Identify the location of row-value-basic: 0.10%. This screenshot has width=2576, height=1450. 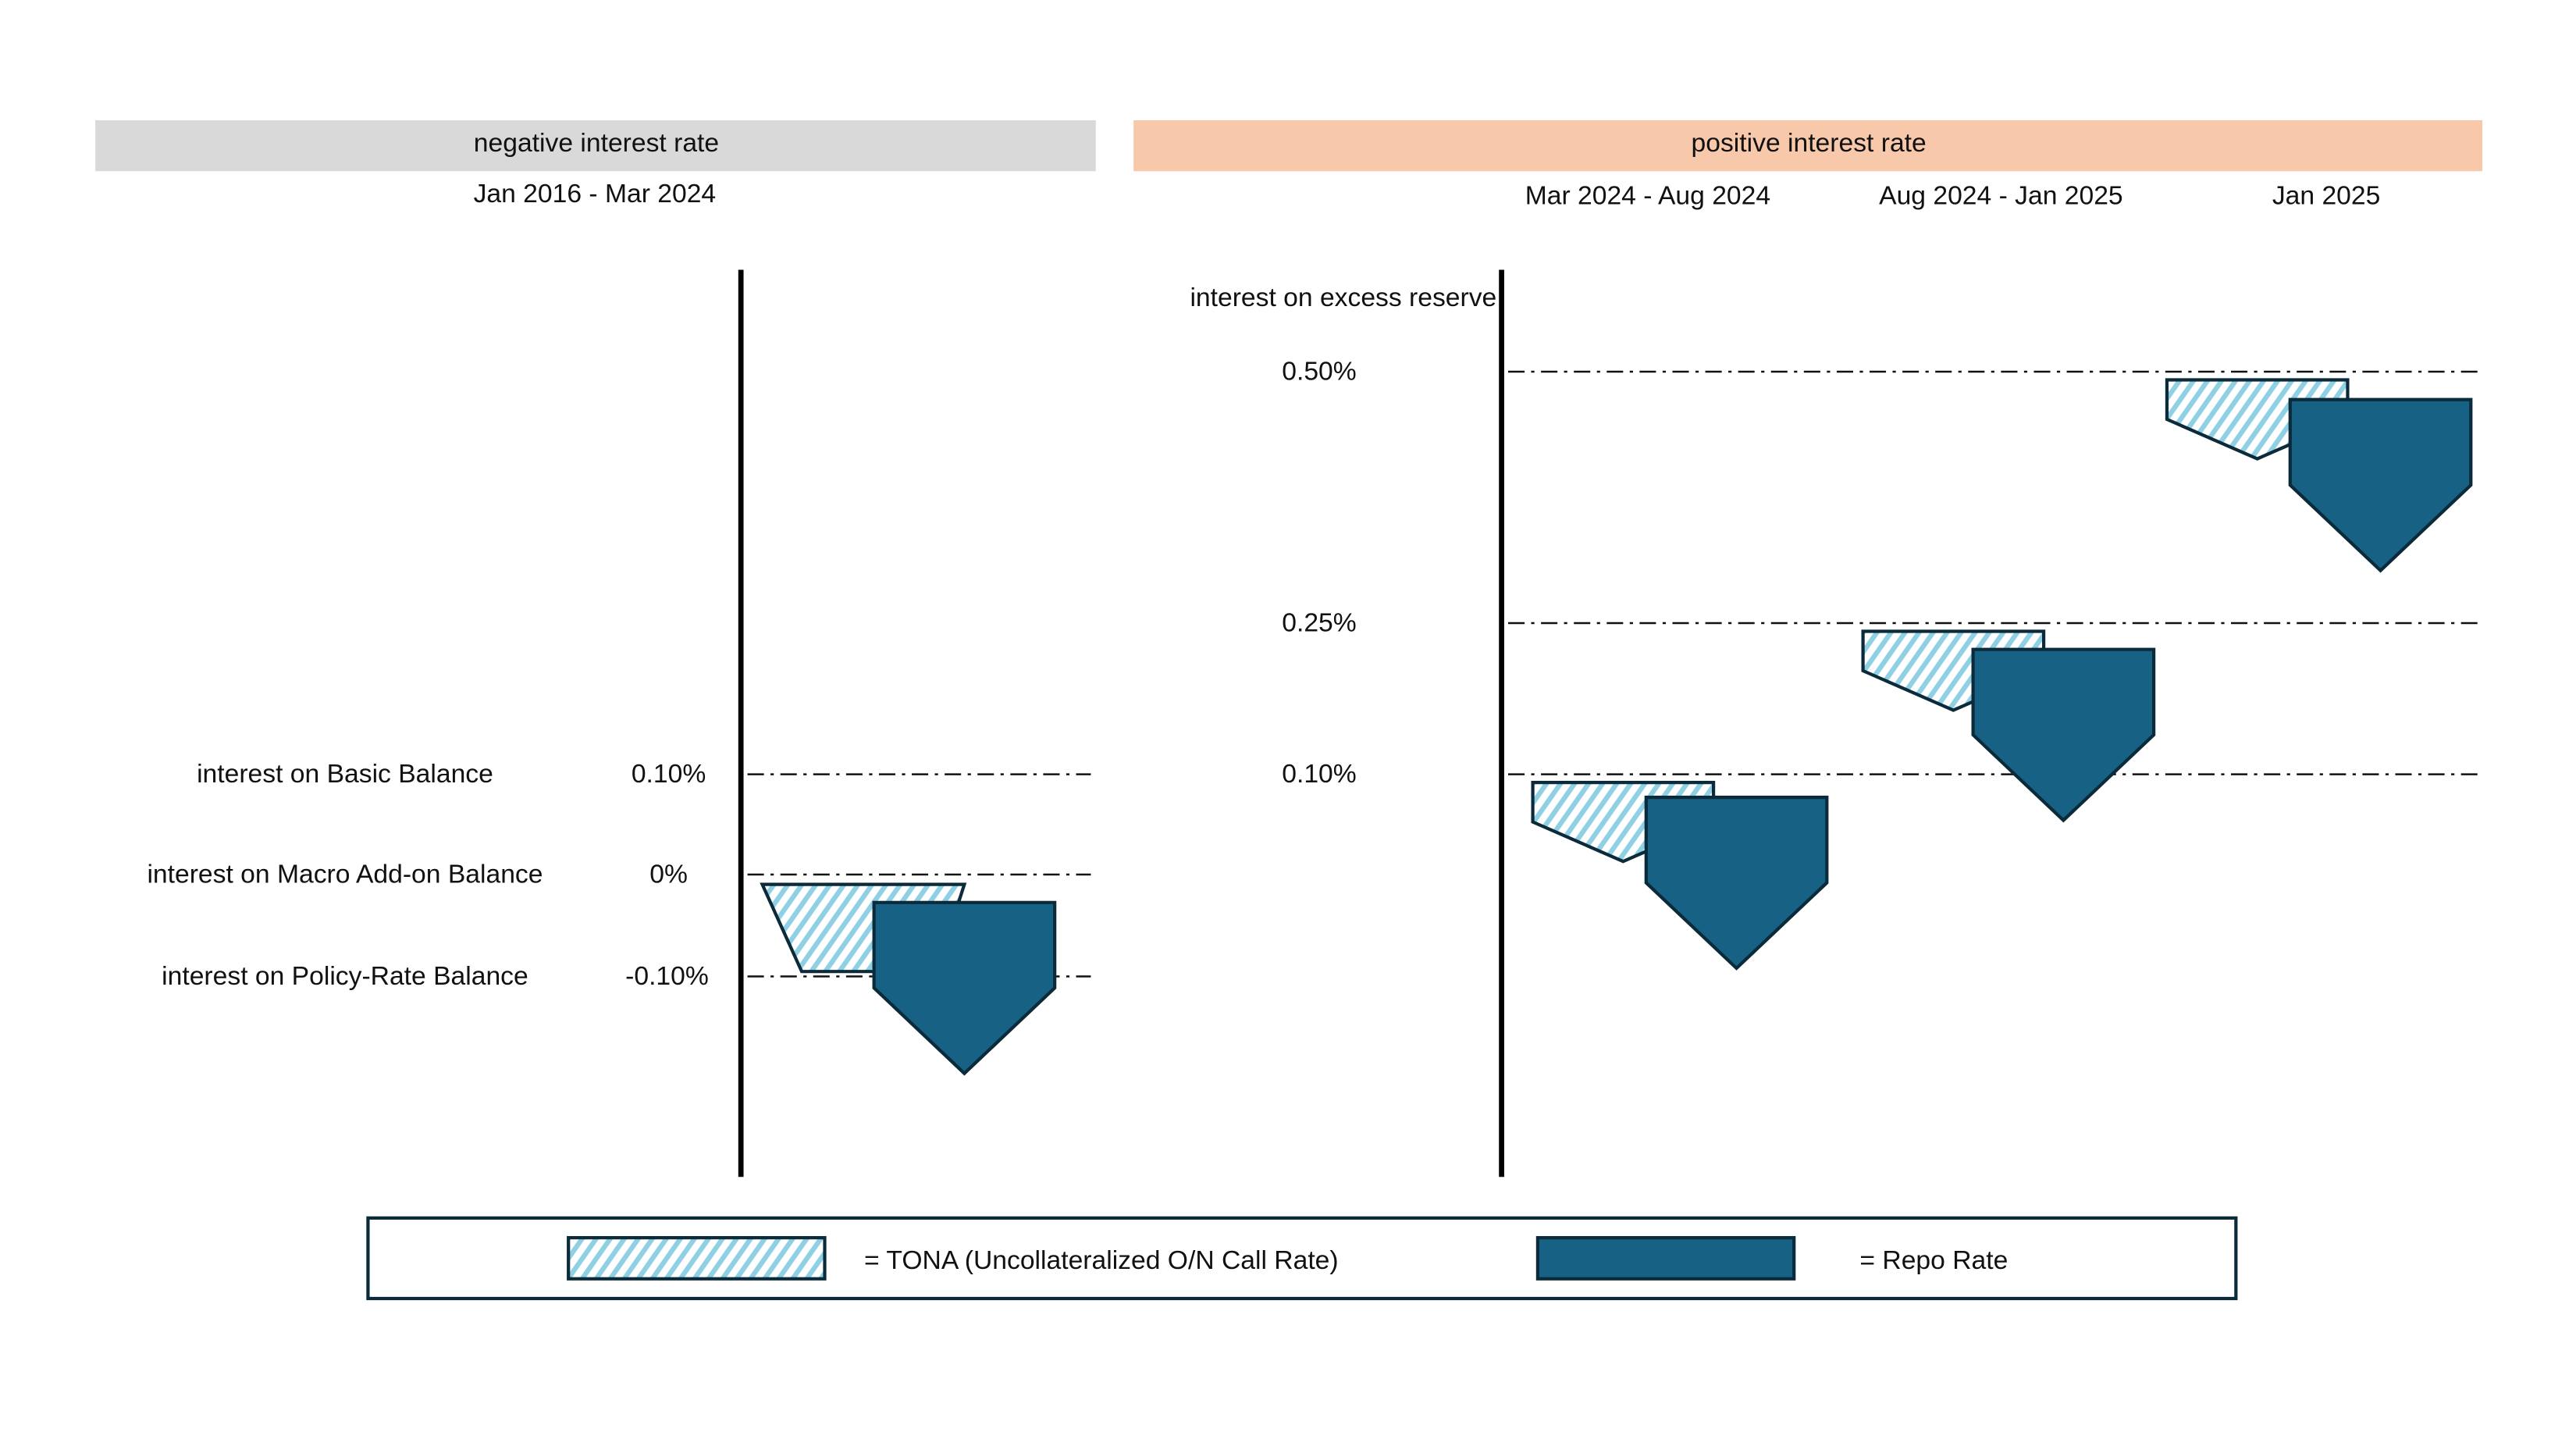
(669, 774).